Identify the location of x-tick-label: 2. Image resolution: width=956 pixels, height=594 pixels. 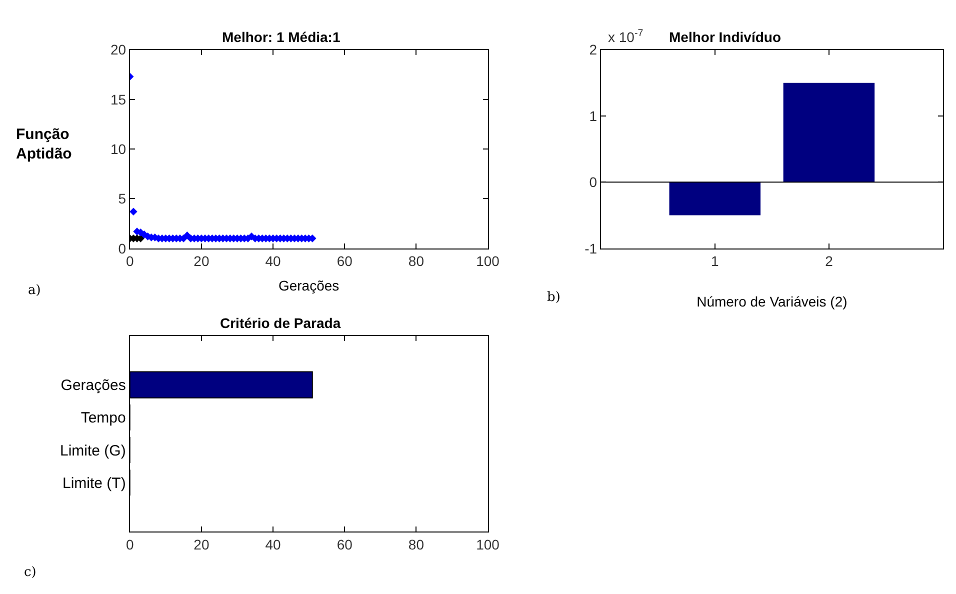
(829, 261).